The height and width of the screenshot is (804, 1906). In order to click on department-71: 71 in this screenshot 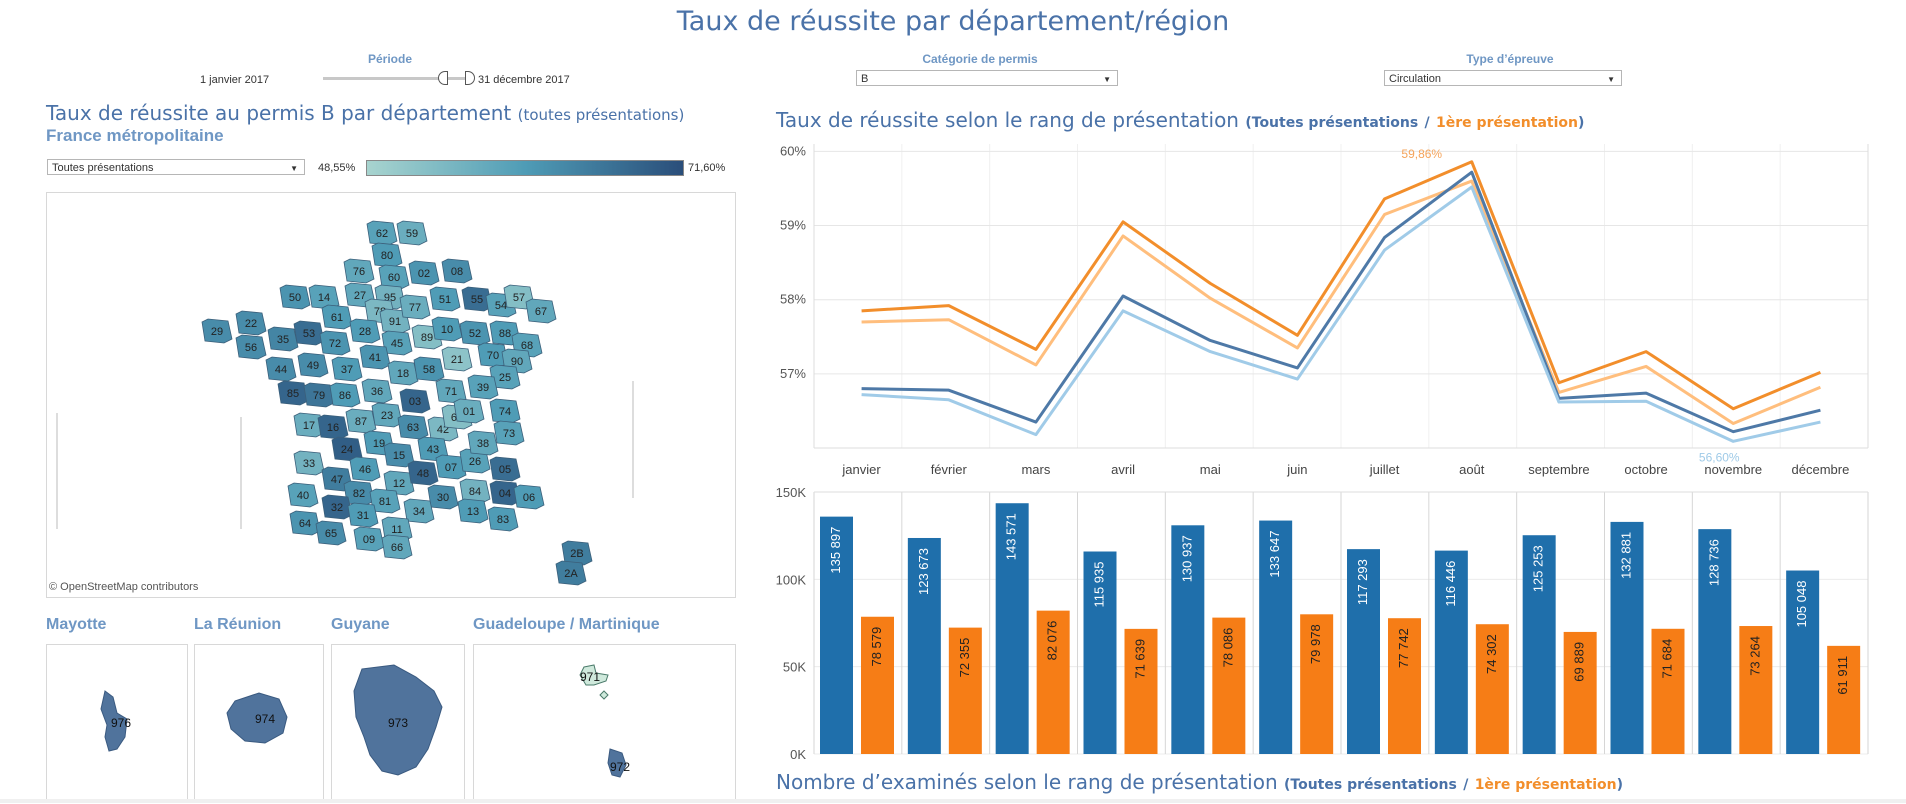, I will do `click(451, 391)`.